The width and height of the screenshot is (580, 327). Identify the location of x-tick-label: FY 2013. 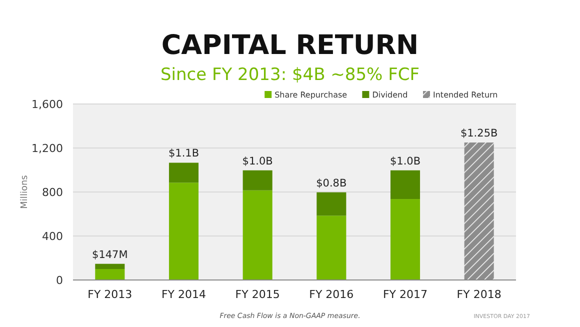
(110, 294).